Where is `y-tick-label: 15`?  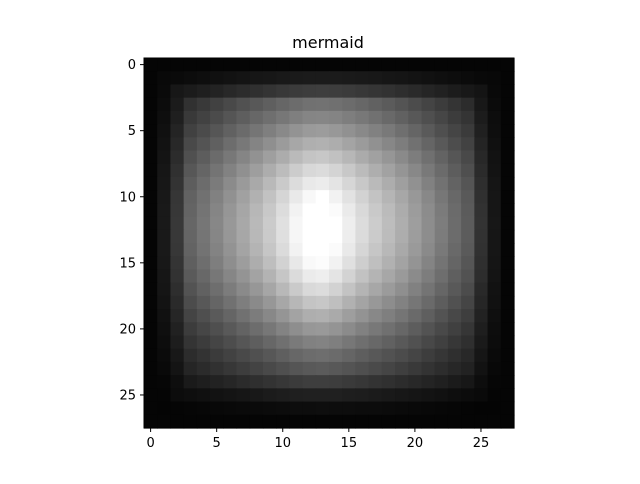
y-tick-label: 15 is located at coordinates (127, 263).